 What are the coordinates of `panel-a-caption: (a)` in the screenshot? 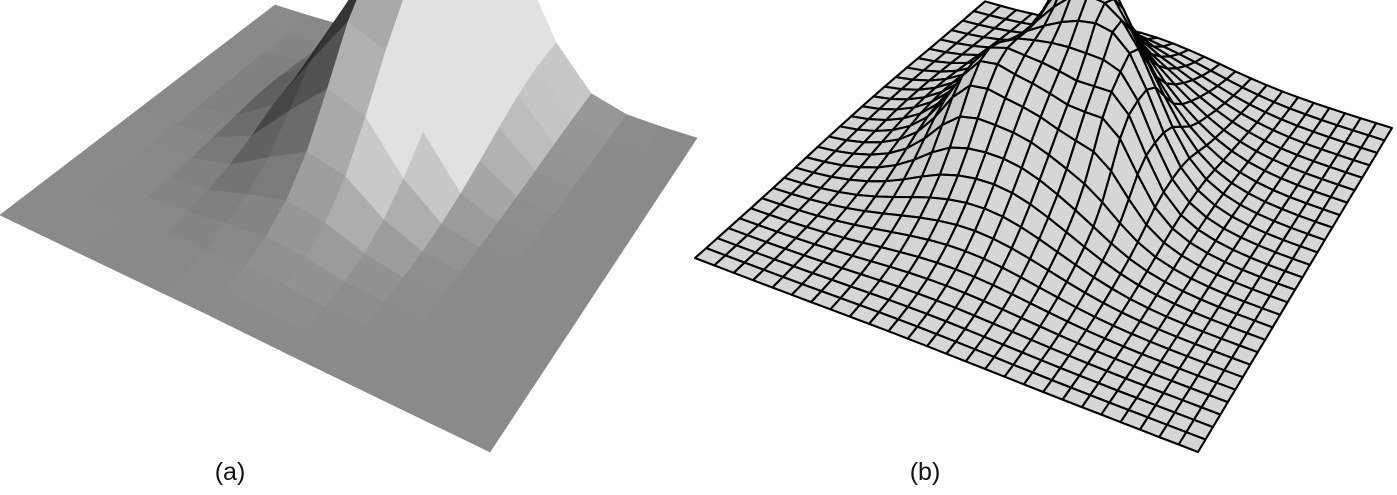 It's located at (230, 472).